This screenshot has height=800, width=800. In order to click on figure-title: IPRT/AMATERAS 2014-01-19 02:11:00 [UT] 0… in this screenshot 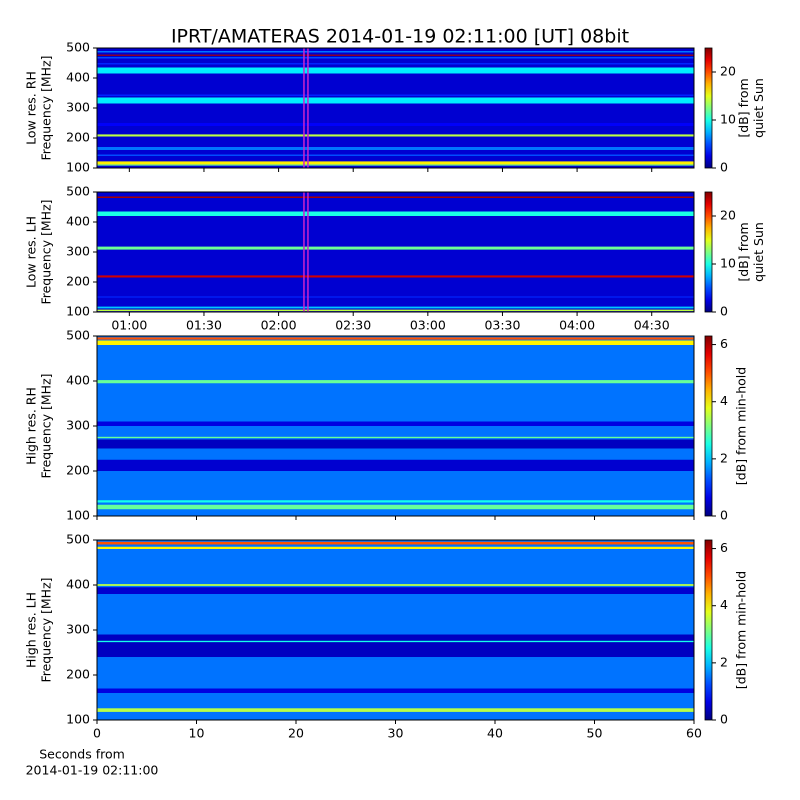, I will do `click(400, 37)`.